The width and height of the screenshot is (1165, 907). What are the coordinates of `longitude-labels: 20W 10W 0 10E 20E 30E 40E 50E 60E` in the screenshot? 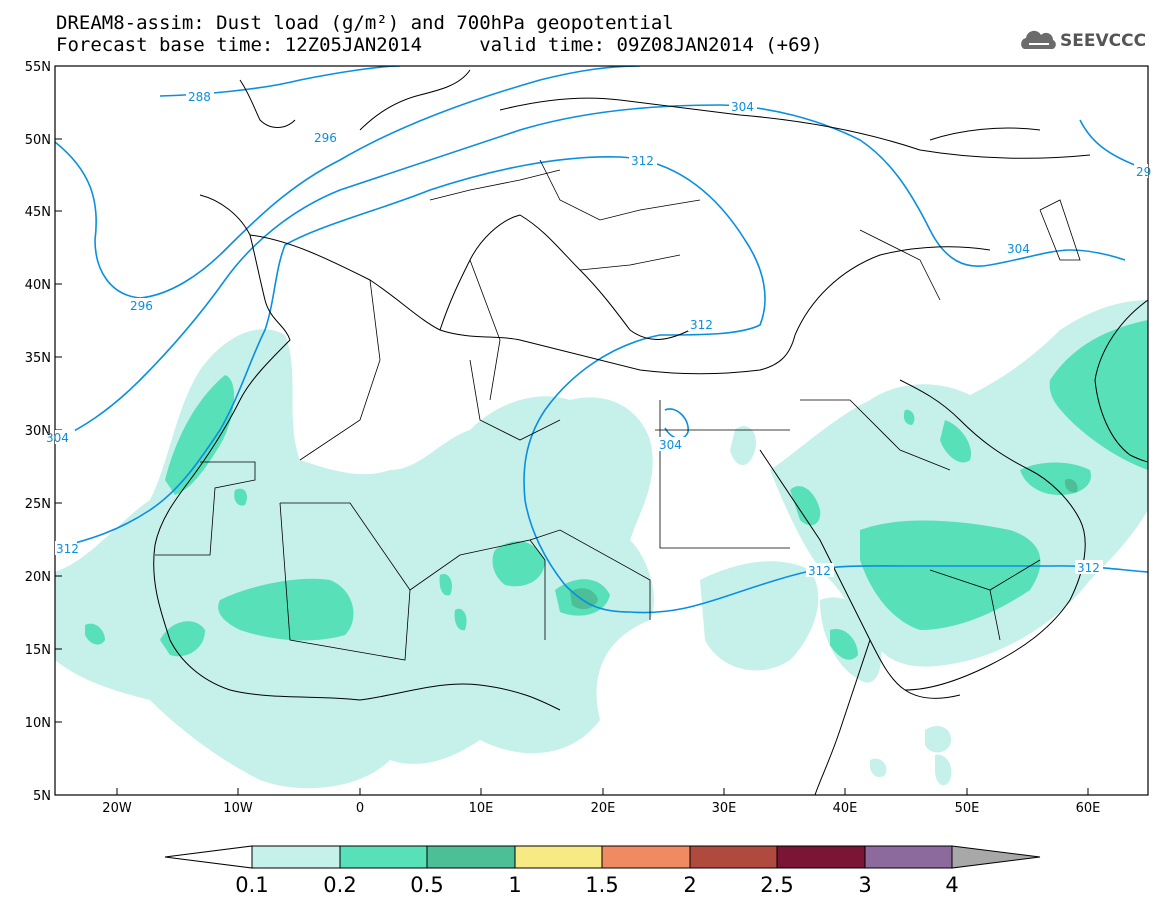 It's located at (601, 808).